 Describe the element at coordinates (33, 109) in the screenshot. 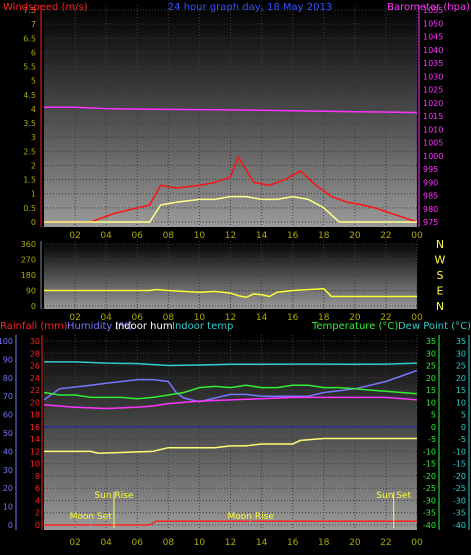

I see `wind-y-tick: 4` at that location.